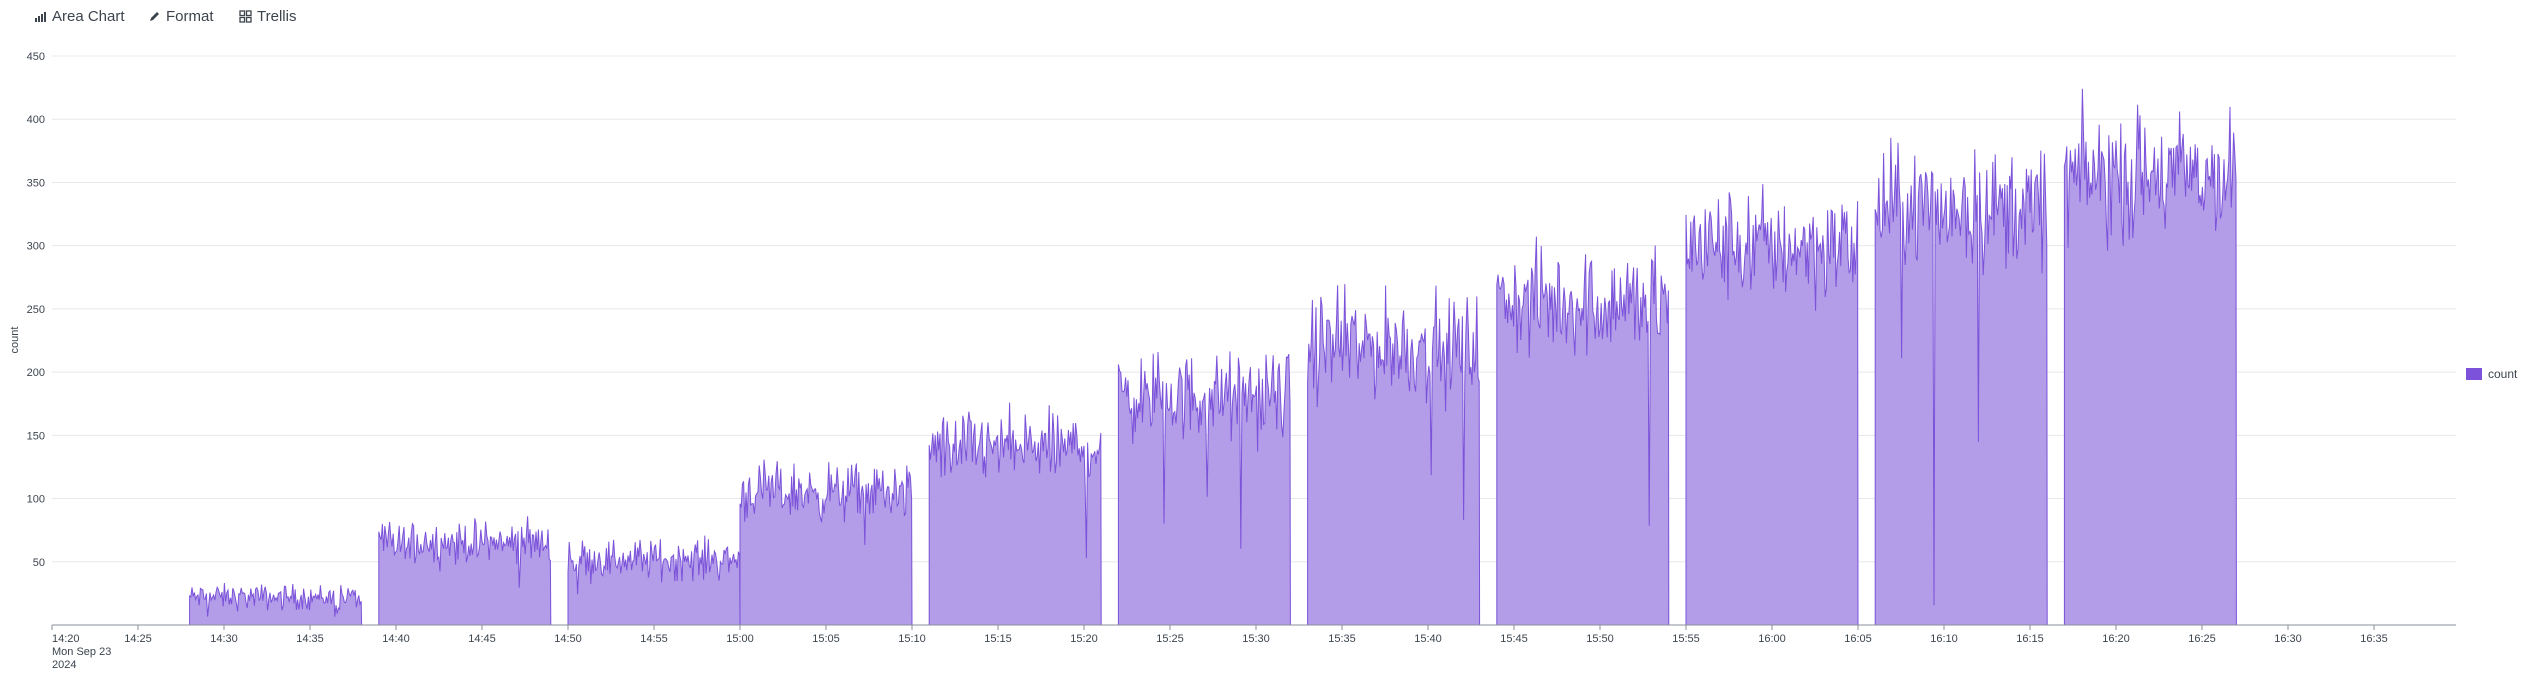  Describe the element at coordinates (36, 247) in the screenshot. I see `y-tick-label: 300` at that location.